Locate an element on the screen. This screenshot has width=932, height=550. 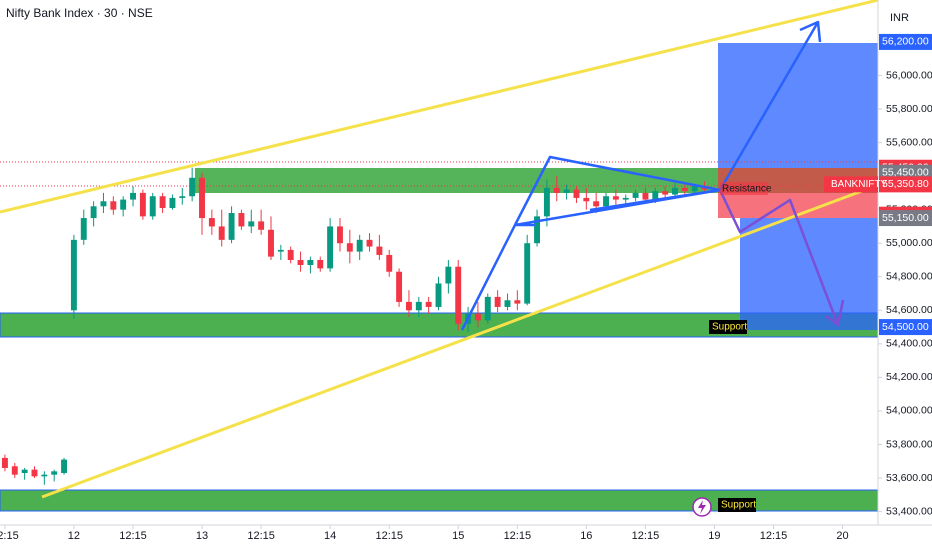
y-tick-label: 56,000.00 is located at coordinates (909, 75).